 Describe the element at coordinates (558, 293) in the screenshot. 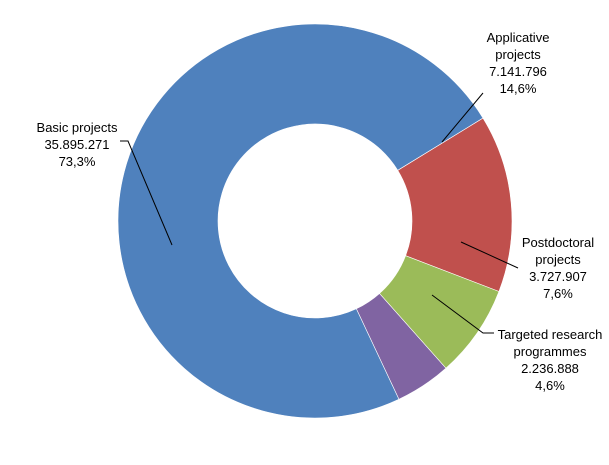

I see `label-postdoctoral-projects-percent: 7,6%` at that location.